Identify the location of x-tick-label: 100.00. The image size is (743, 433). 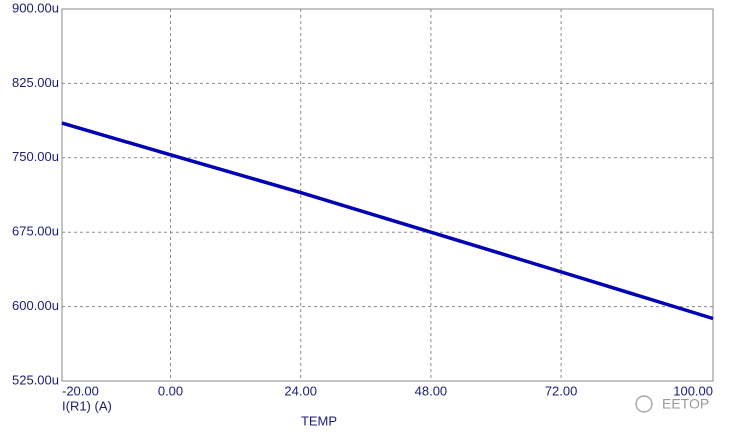
(693, 390).